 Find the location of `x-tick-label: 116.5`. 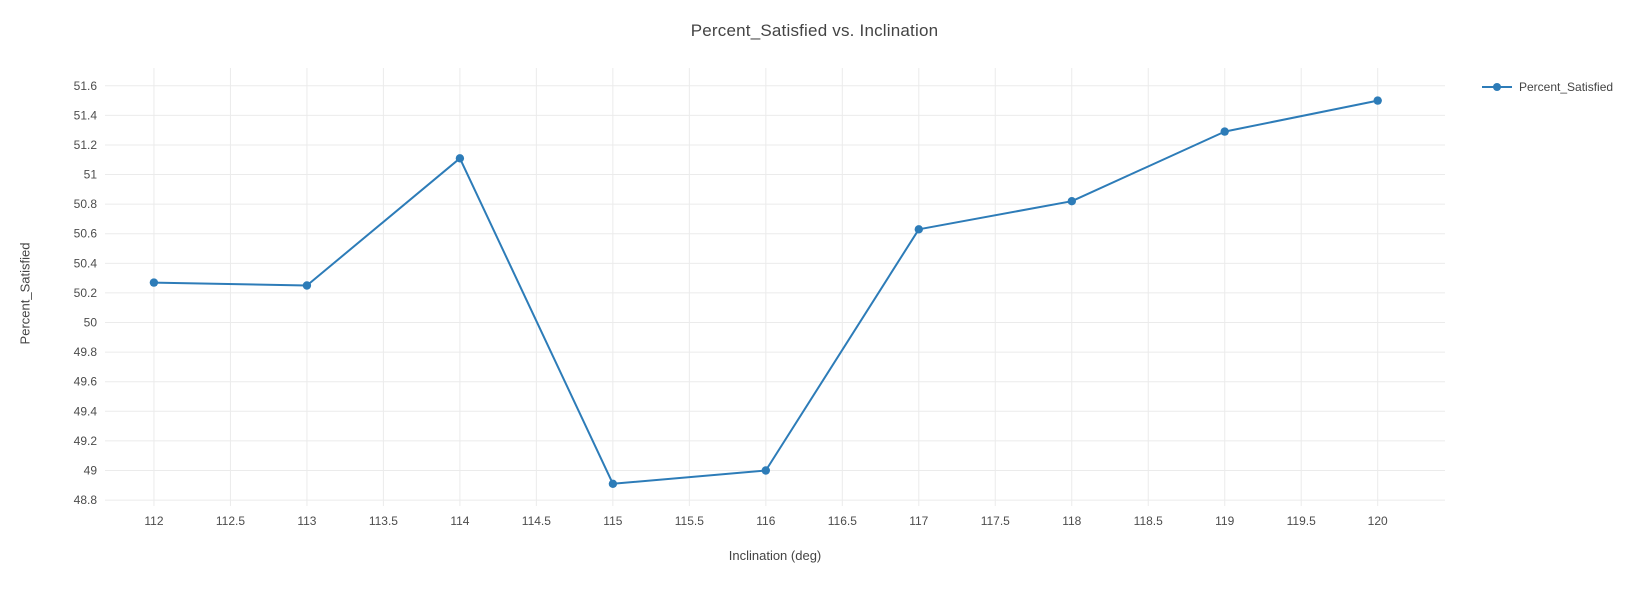

x-tick-label: 116.5 is located at coordinates (842, 521).